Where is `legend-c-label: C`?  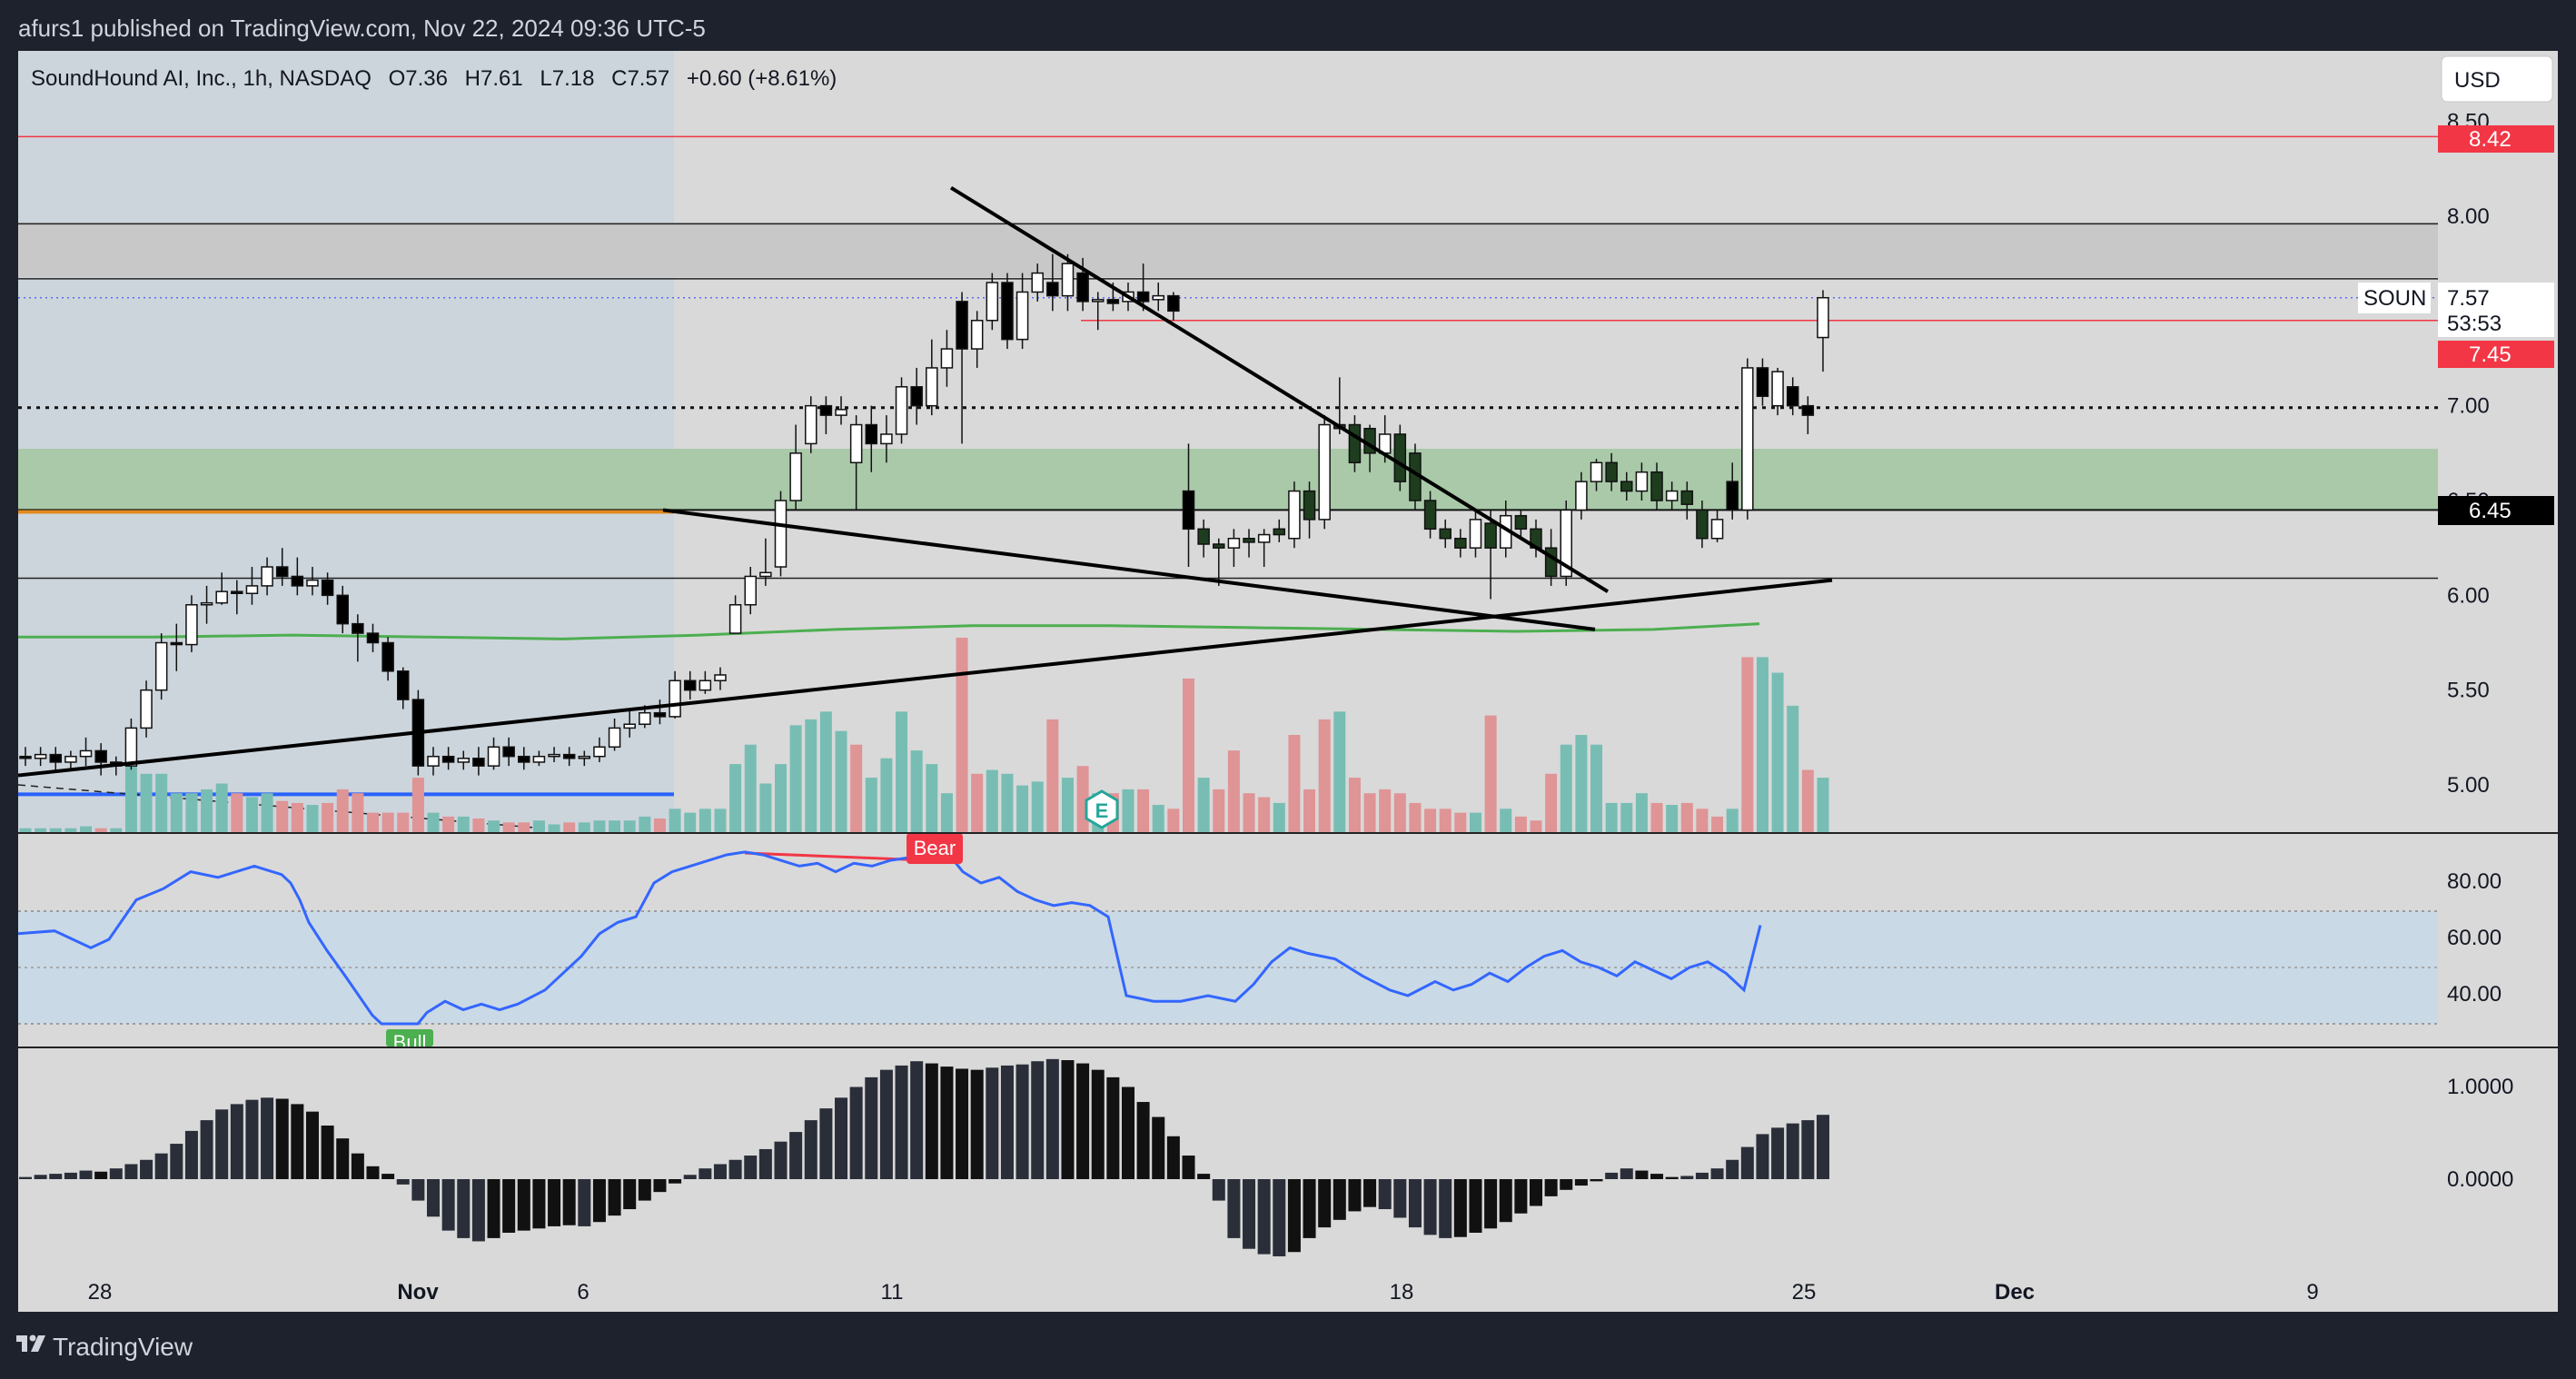
legend-c-label: C is located at coordinates (619, 78).